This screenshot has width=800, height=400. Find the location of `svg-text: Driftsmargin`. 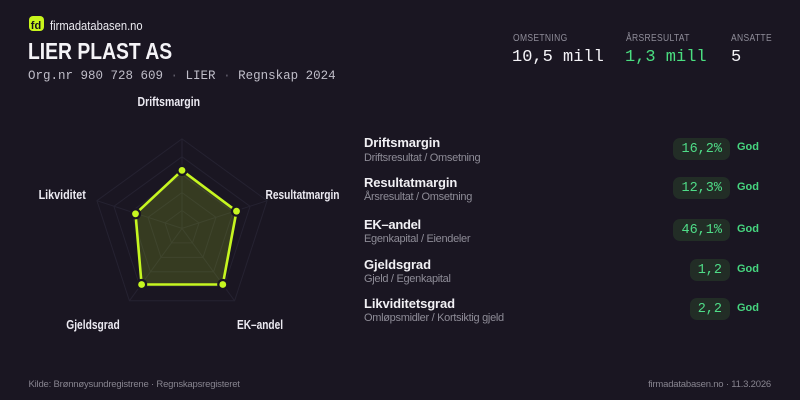

svg-text: Driftsmargin is located at coordinates (169, 102).